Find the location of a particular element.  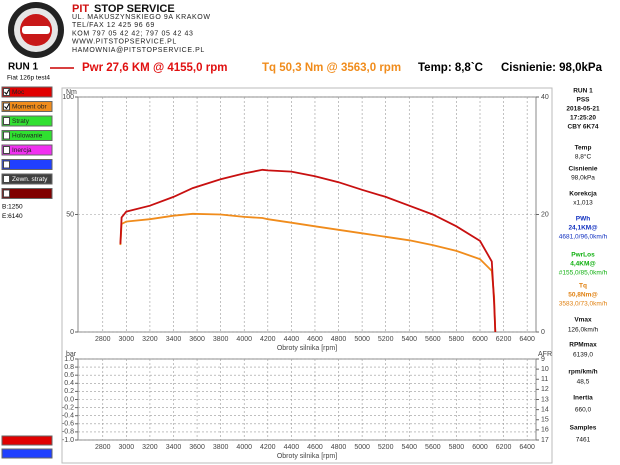

legend-label: Moc is located at coordinates (18, 92).